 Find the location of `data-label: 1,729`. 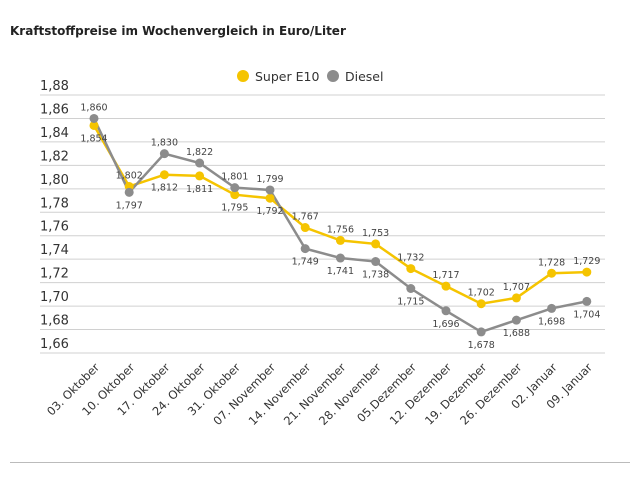

data-label: 1,729 is located at coordinates (586, 261).